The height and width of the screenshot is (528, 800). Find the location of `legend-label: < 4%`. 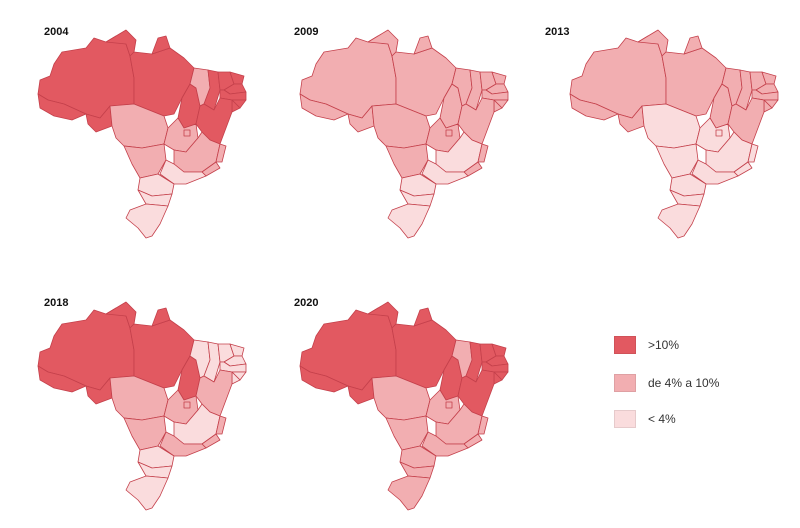

legend-label: < 4% is located at coordinates (662, 419).